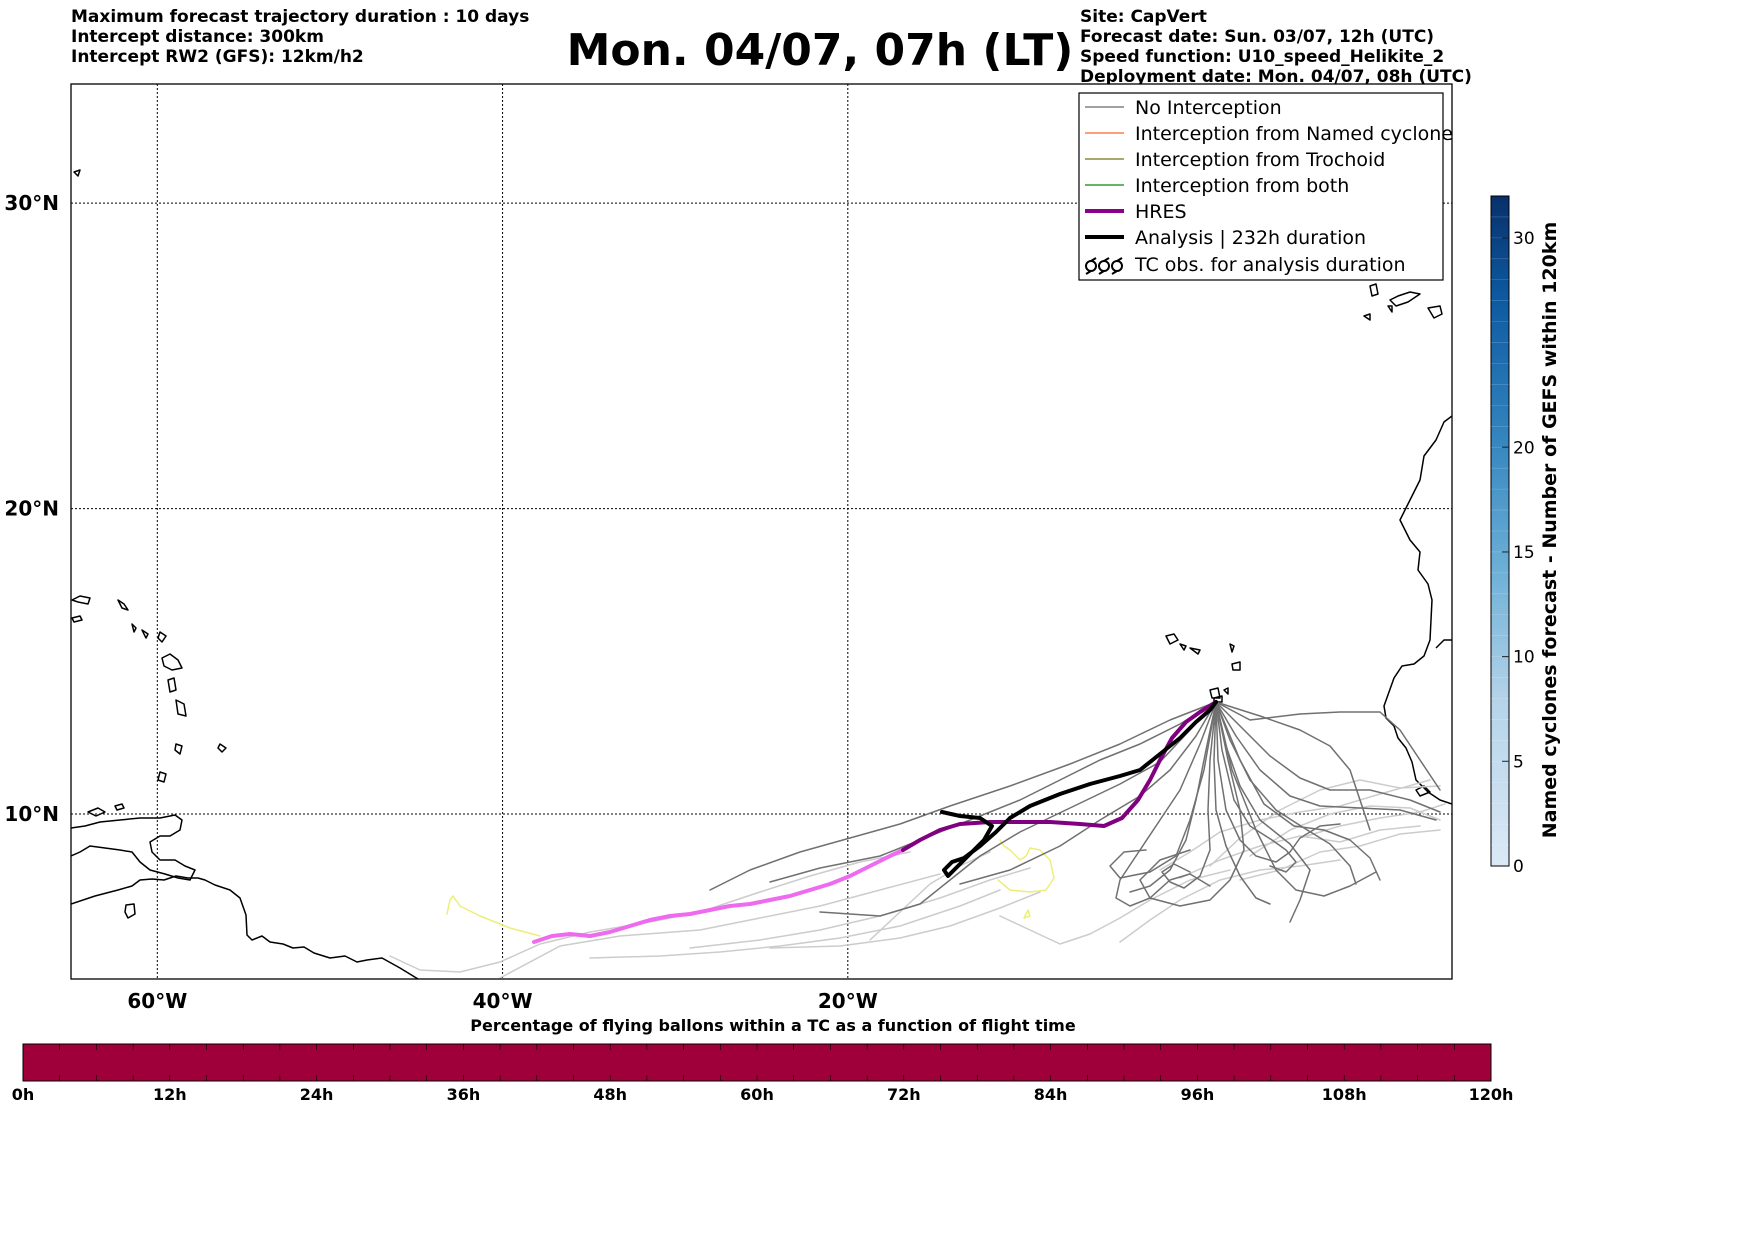 Image resolution: width=1752 pixels, height=1241 pixels. I want to click on colorbar-bottom-tick-label: 96h, so click(1198, 1094).